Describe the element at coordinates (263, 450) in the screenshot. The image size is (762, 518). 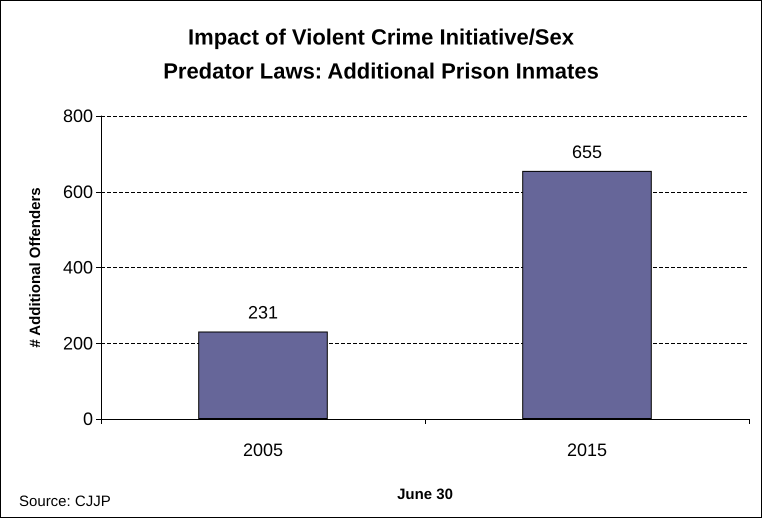
I see `x-tick-label: 2005` at that location.